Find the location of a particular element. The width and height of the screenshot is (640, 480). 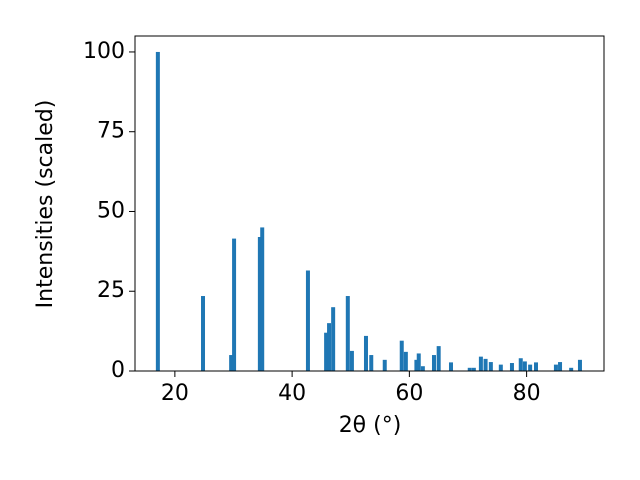

x-axis-label: 2θ (°) is located at coordinates (370, 425).